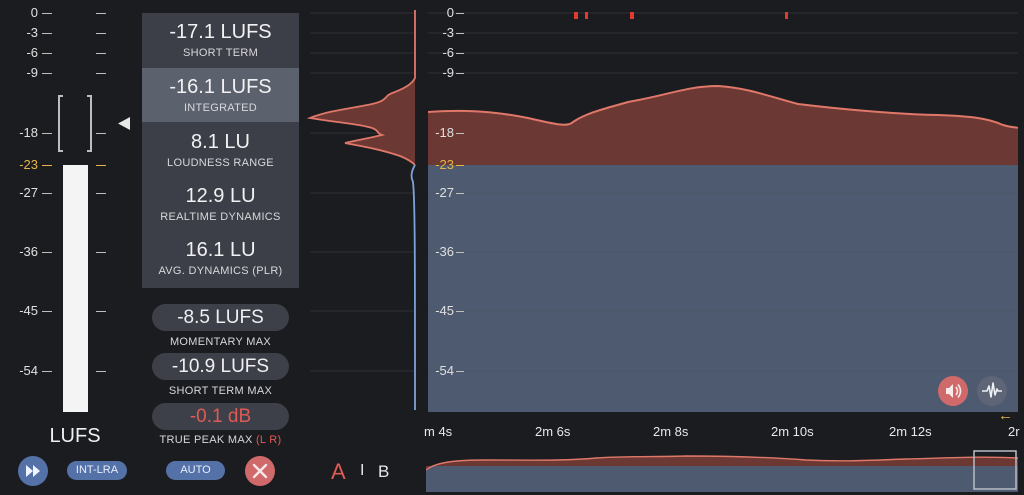  What do you see at coordinates (1005, 415) in the screenshot?
I see `back-arrow-icon: ←` at bounding box center [1005, 415].